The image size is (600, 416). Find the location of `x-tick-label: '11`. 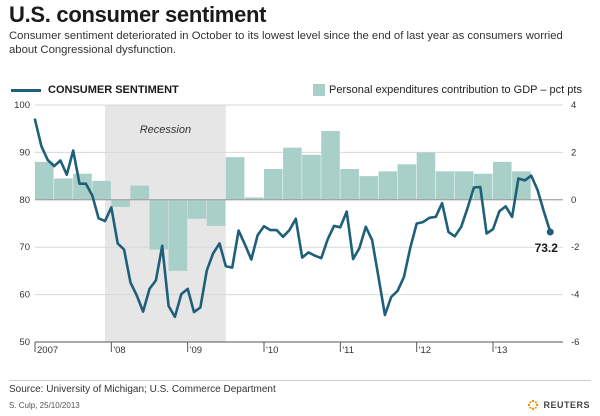

x-tick-label: '11 is located at coordinates (348, 350).